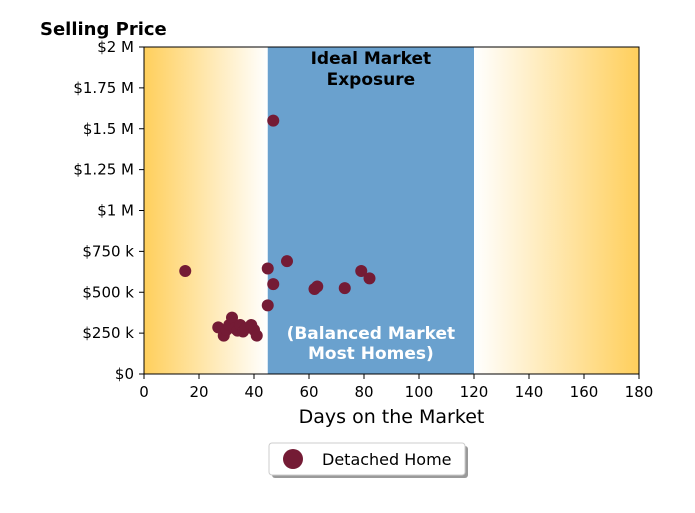 The image size is (695, 513). Describe the element at coordinates (529, 392) in the screenshot. I see `x-tick-label: 140` at that location.